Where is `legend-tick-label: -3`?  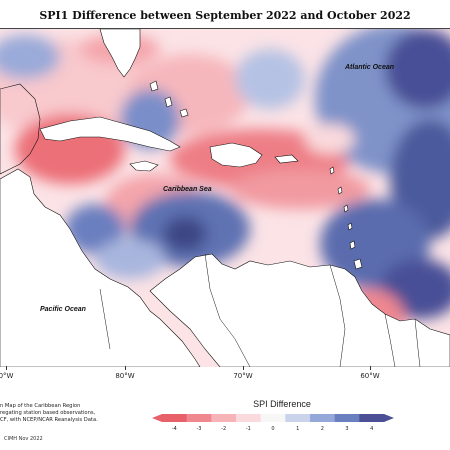 legend-tick-label: -3 is located at coordinates (199, 429).